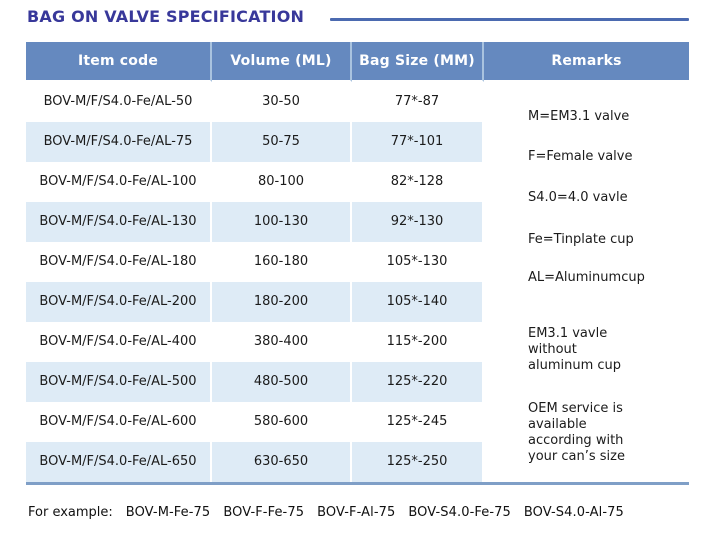 The width and height of the screenshot is (714, 546). What do you see at coordinates (282, 182) in the screenshot?
I see `volume-cell: 80-100` at bounding box center [282, 182].